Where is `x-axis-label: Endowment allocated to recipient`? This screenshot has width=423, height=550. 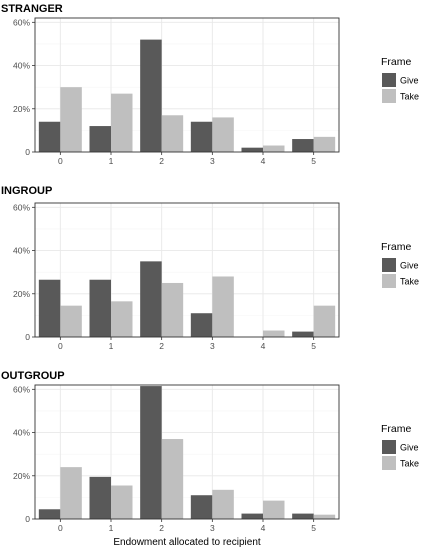 x-axis-label: Endowment allocated to recipient is located at coordinates (187, 542).